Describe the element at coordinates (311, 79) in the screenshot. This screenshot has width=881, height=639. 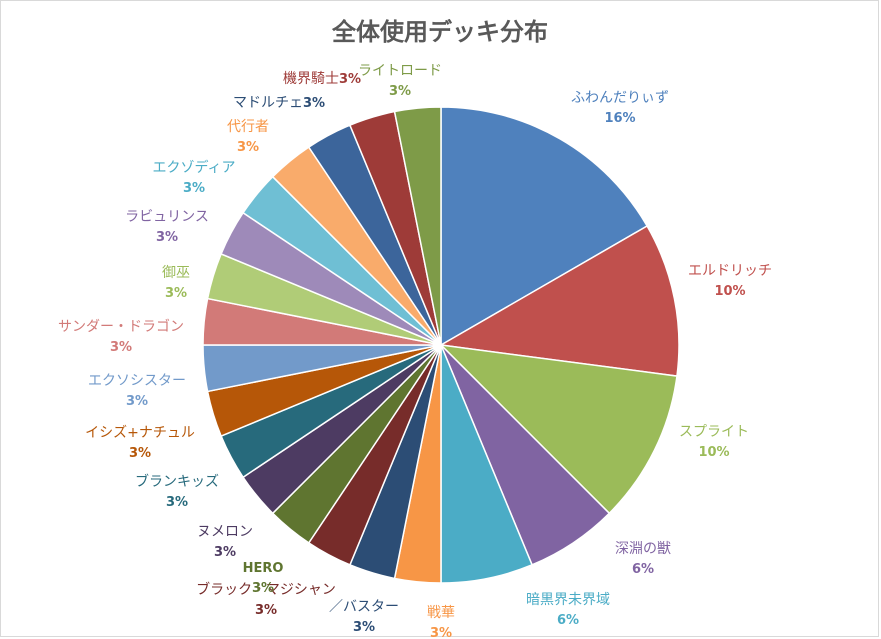
I see `slice-label-name: 機界騎士` at that location.